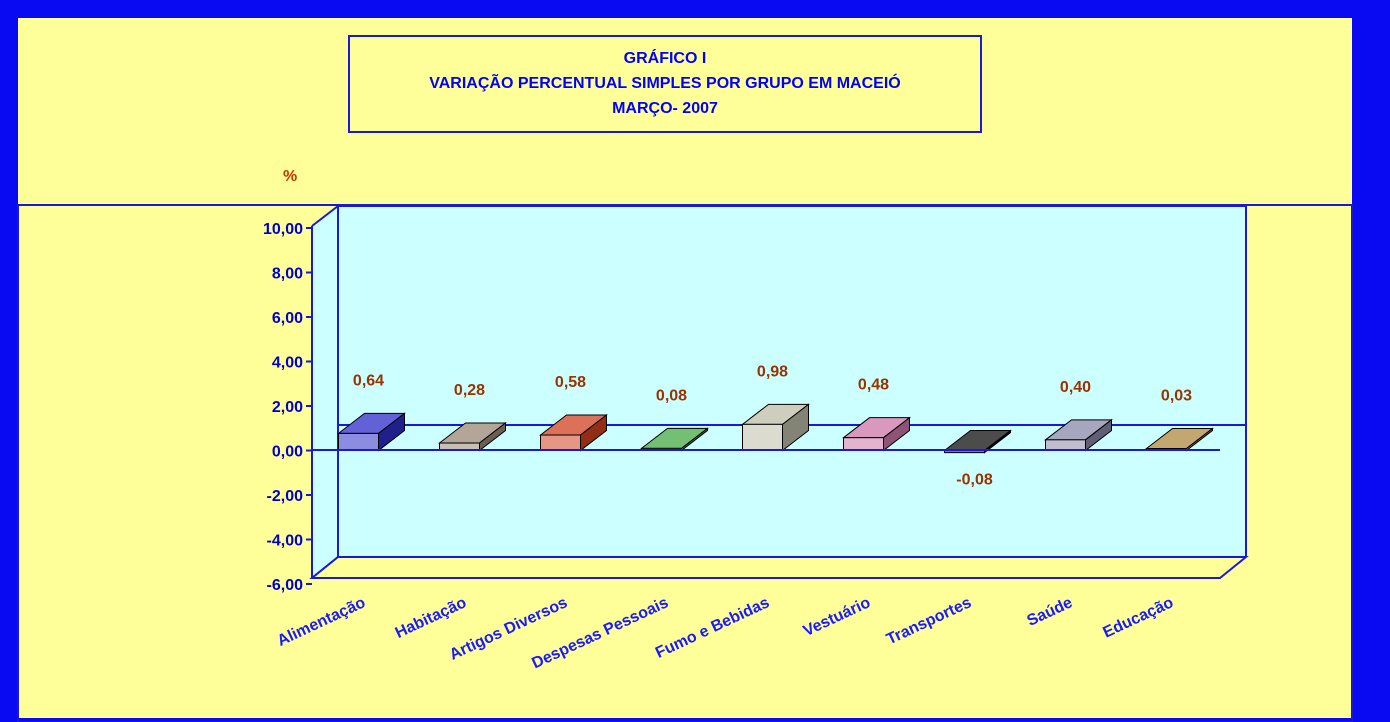  Describe the element at coordinates (287, 274) in the screenshot. I see `y-tick-label: 8,00` at that location.